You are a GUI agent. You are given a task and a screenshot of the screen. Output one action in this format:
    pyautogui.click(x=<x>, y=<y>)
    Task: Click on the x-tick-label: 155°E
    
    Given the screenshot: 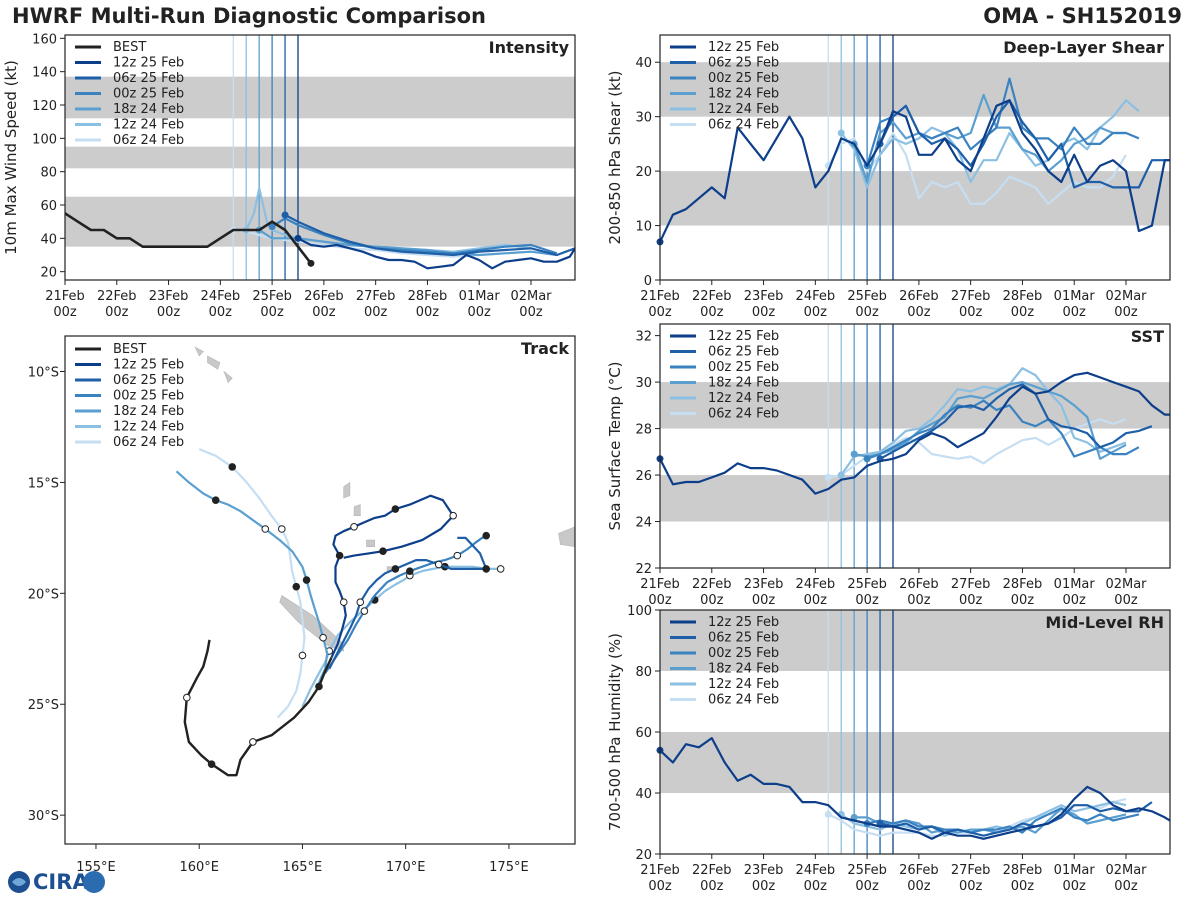 What is the action you would take?
    pyautogui.click(x=96, y=867)
    